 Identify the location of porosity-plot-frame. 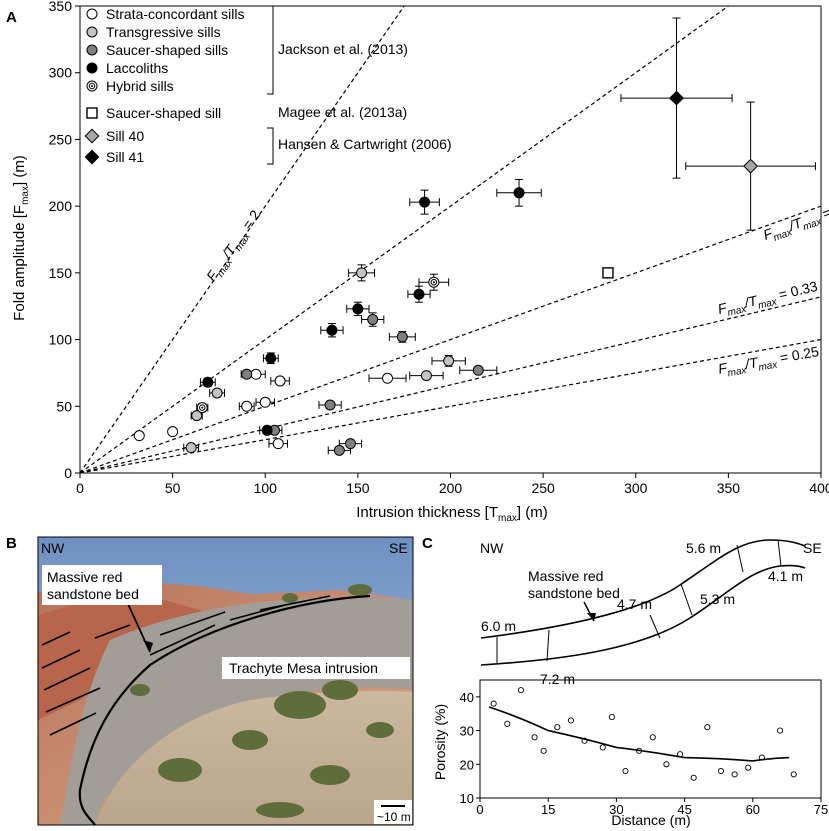
(650, 739).